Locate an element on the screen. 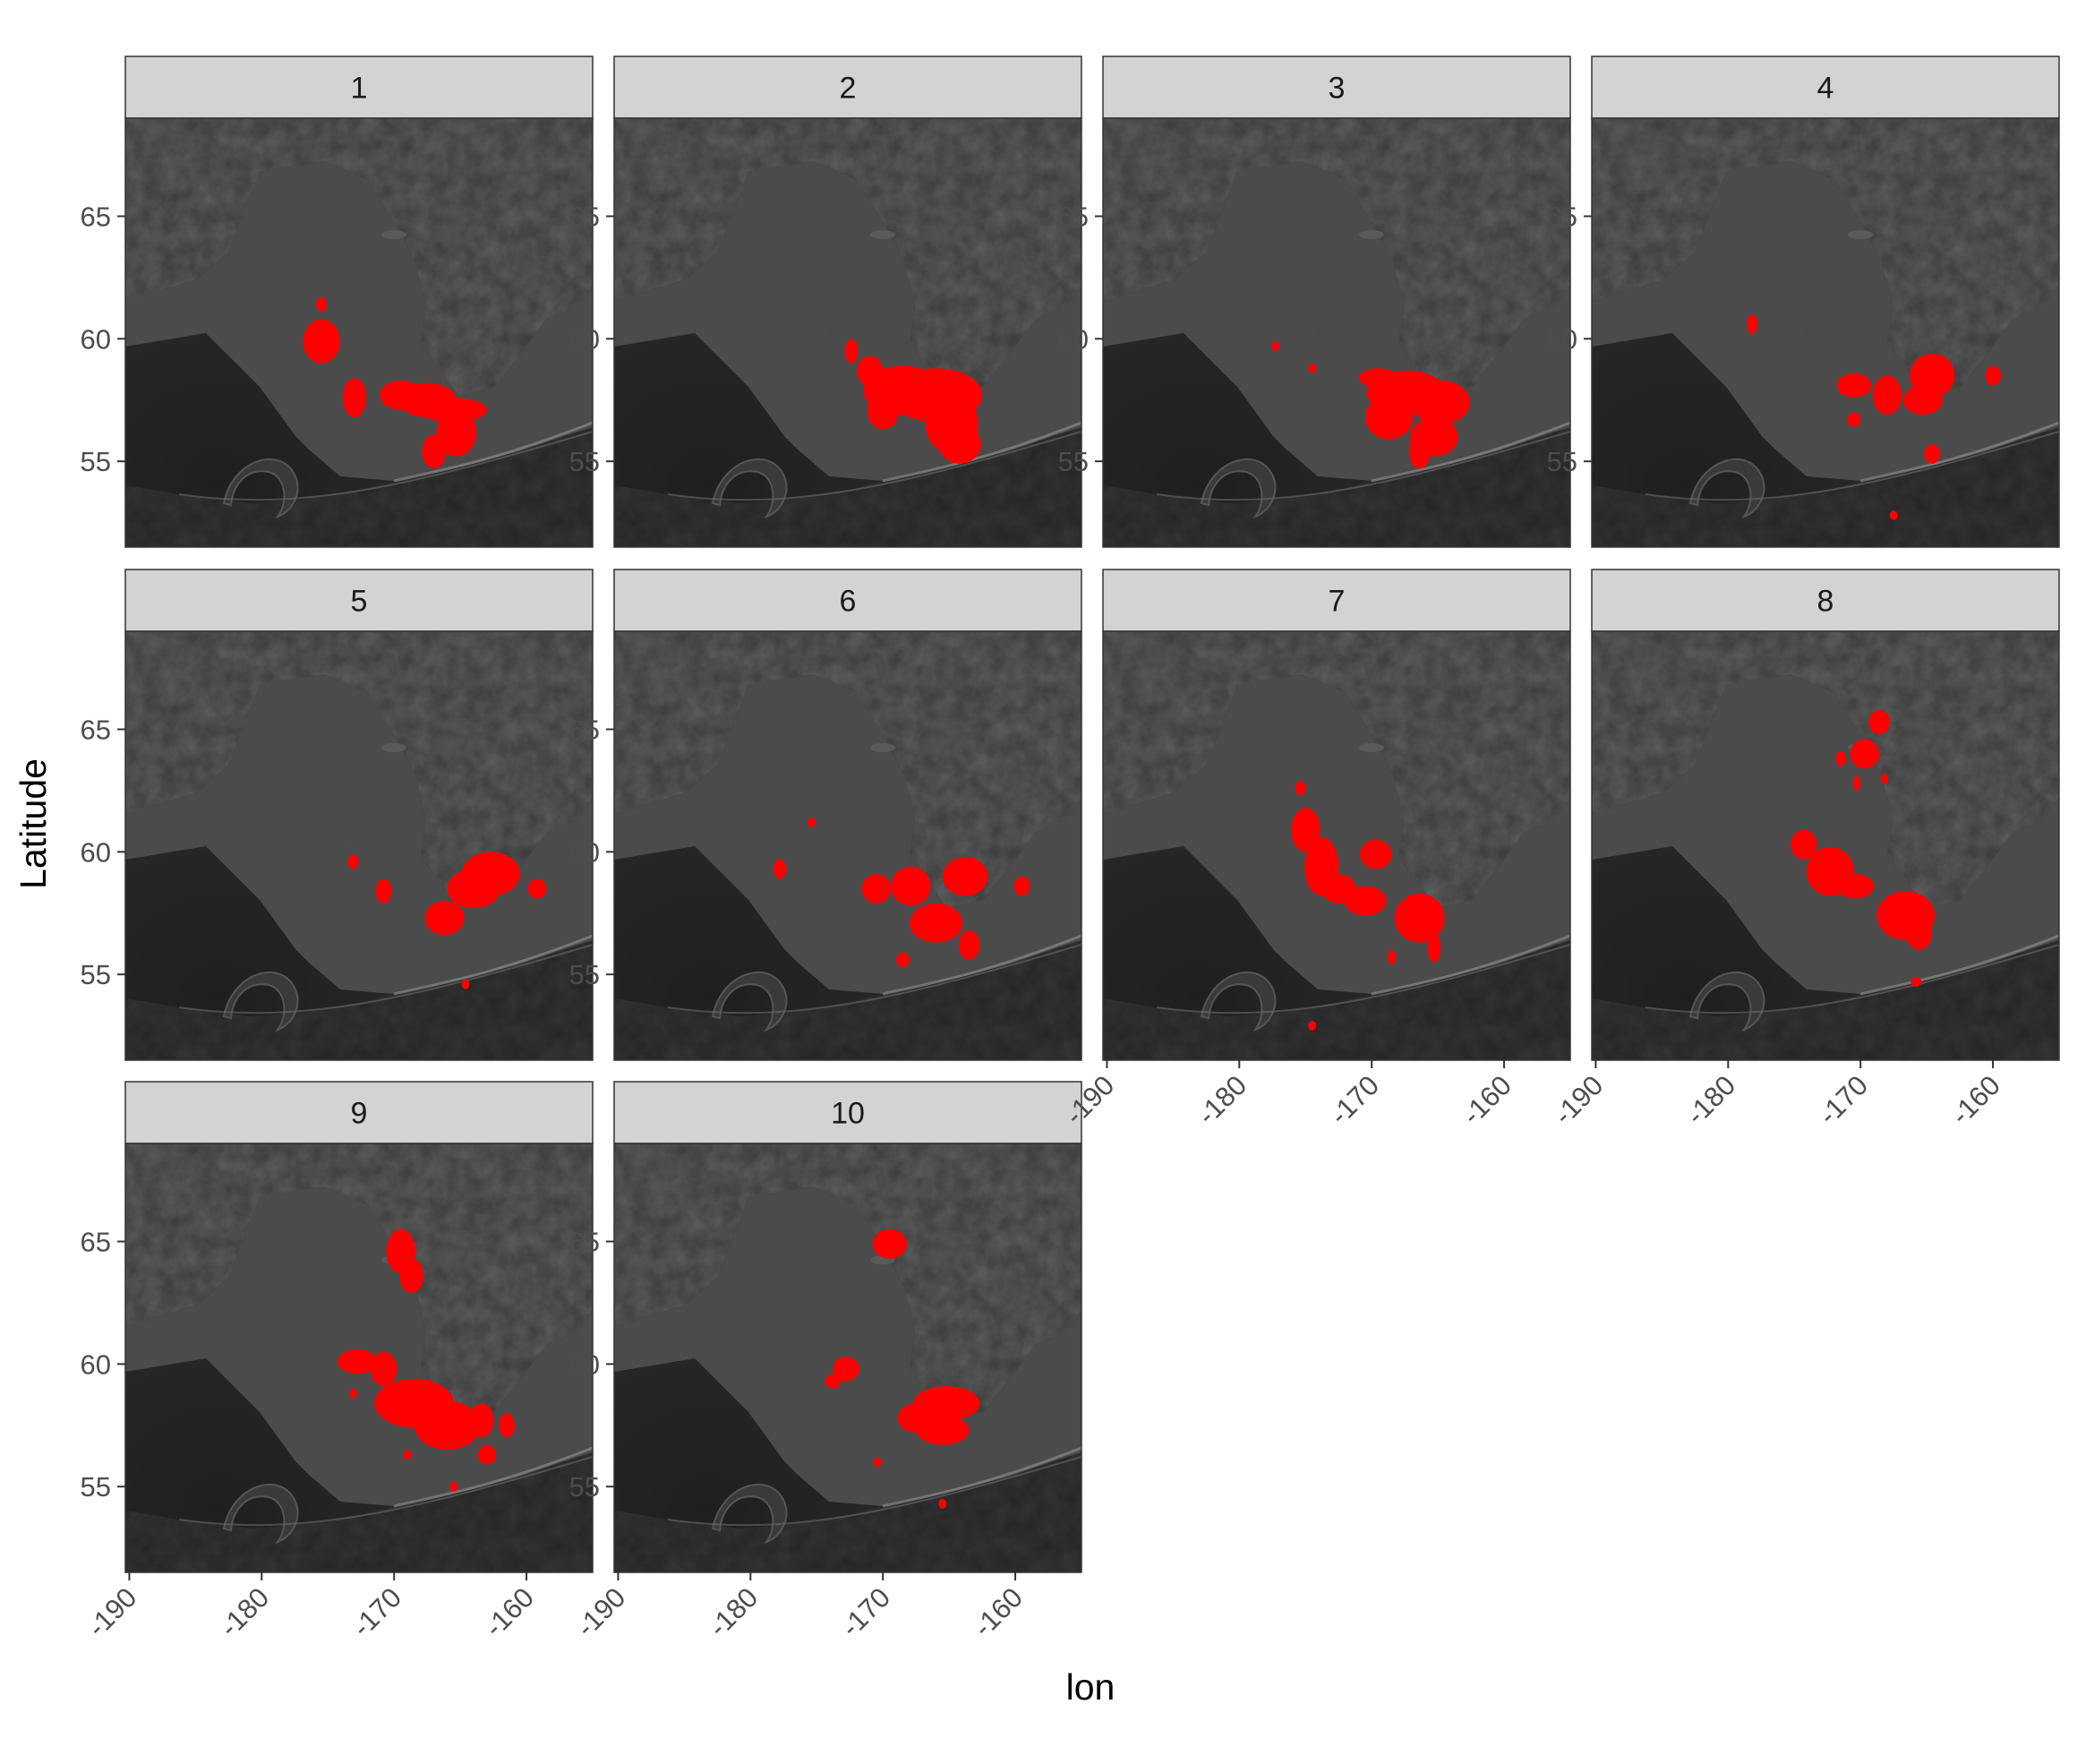  facet-panel: 10 is located at coordinates (848, 1327).